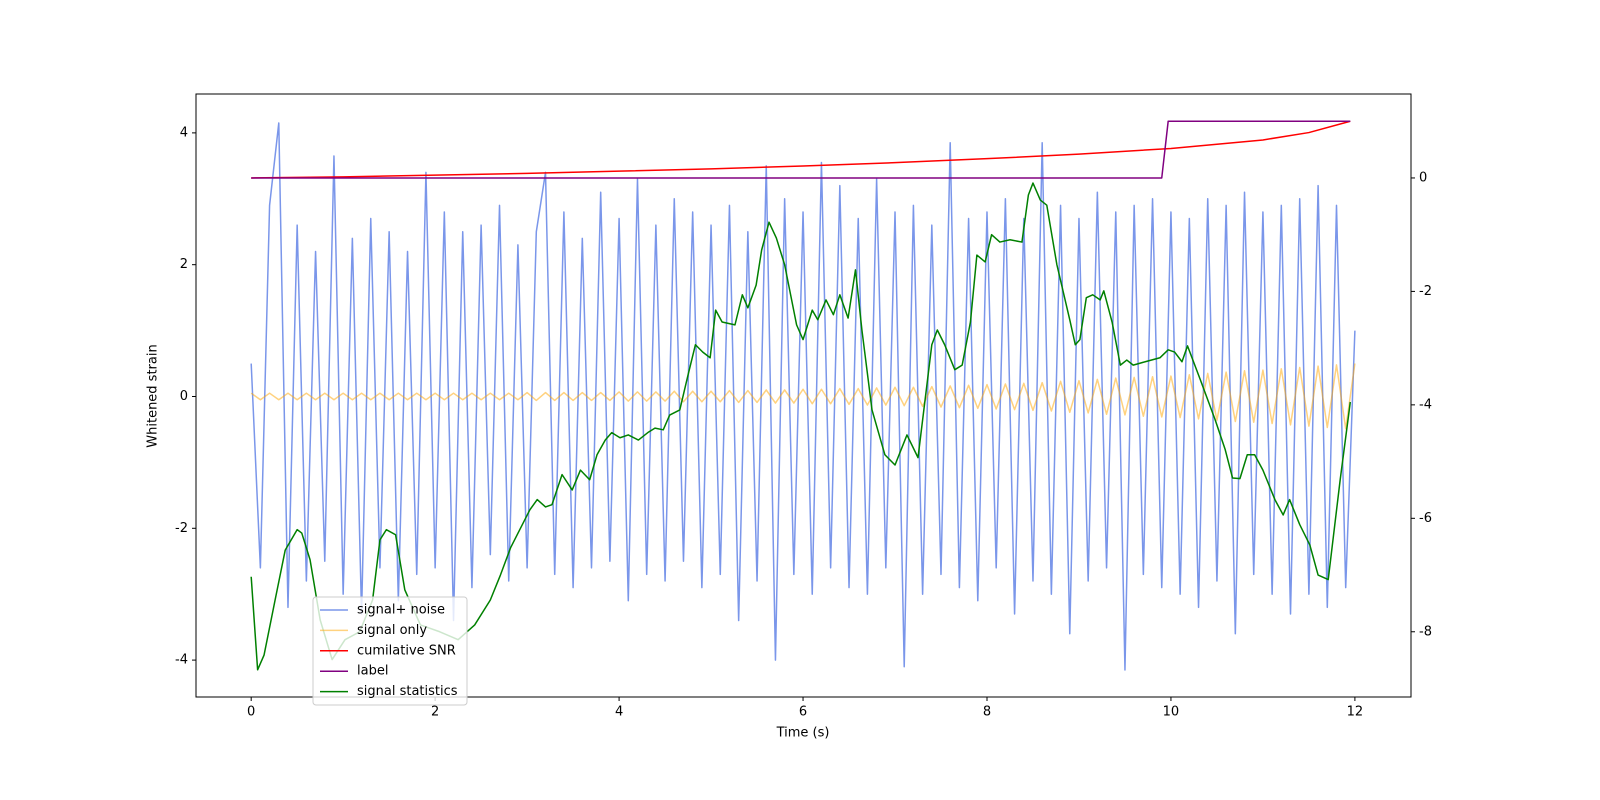 The height and width of the screenshot is (800, 1600). What do you see at coordinates (1423, 177) in the screenshot?
I see `y2-tick-label: 0` at bounding box center [1423, 177].